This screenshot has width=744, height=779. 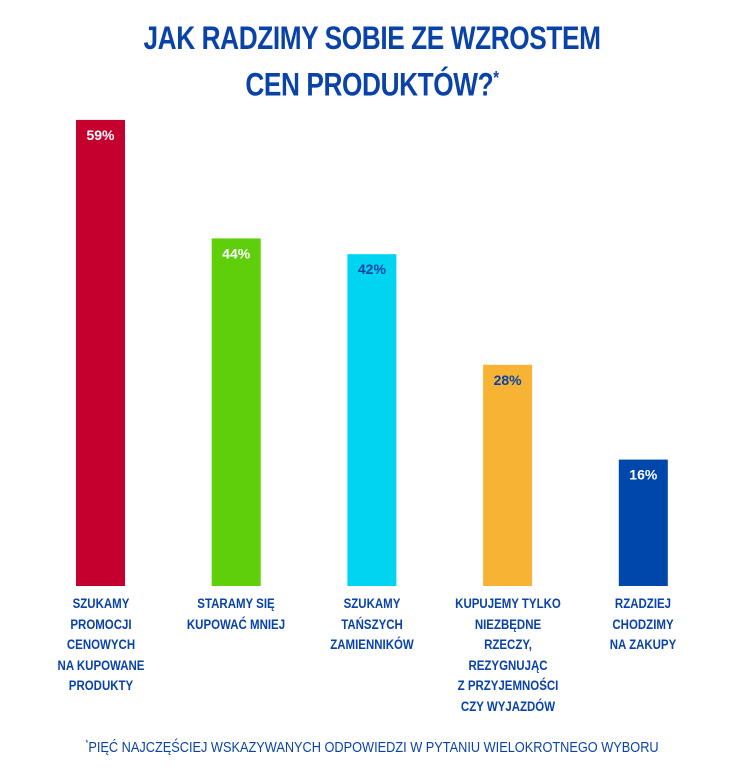 What do you see at coordinates (643, 475) in the screenshot?
I see `data-label: 16%` at bounding box center [643, 475].